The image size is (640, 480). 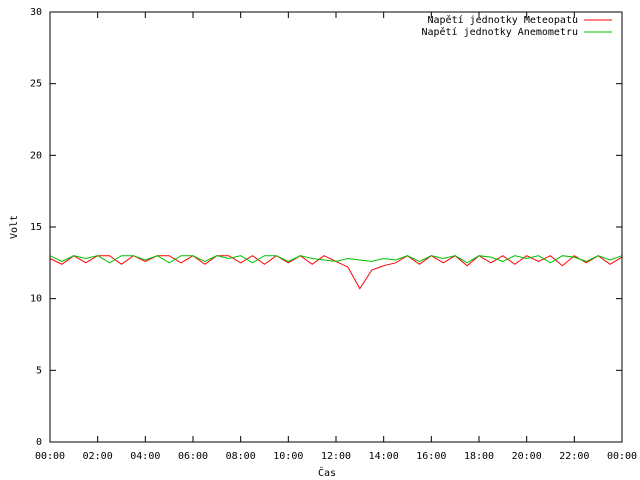 I want to click on x-tick-label: 22:00, so click(x=574, y=456).